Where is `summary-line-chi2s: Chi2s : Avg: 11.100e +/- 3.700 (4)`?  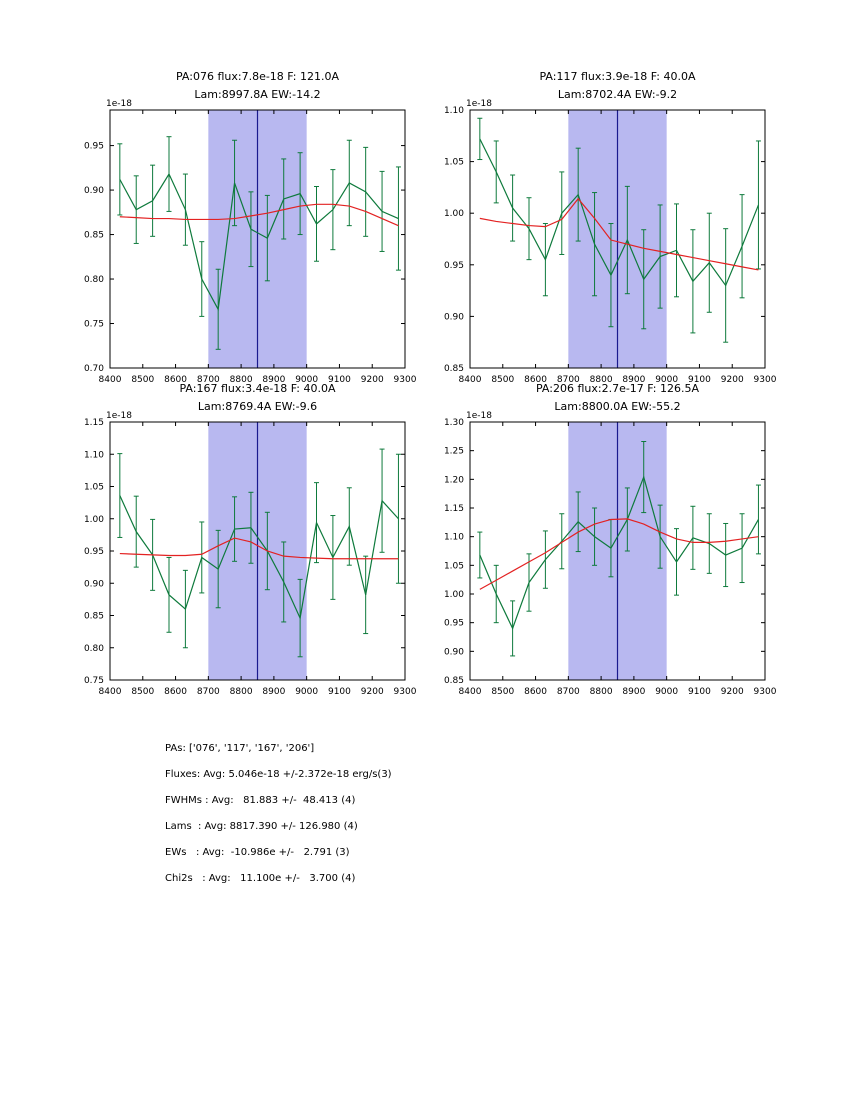 summary-line-chi2s: Chi2s : Avg: 11.100e +/- 3.700 (4) is located at coordinates (260, 878).